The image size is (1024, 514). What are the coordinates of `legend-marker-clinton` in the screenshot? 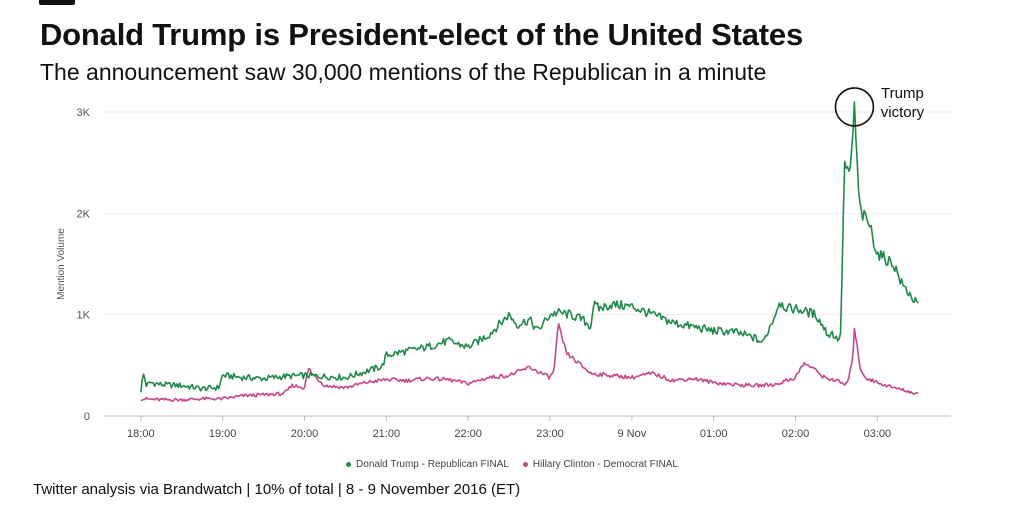 It's located at (525, 464).